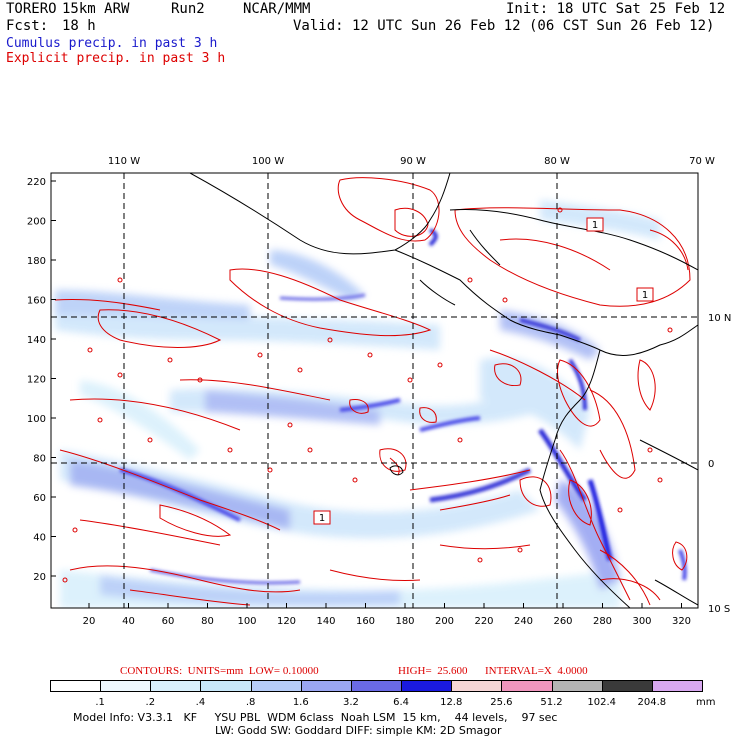 This screenshot has height=740, width=740. Describe the element at coordinates (188, 9) in the screenshot. I see `run-label: Run2` at that location.